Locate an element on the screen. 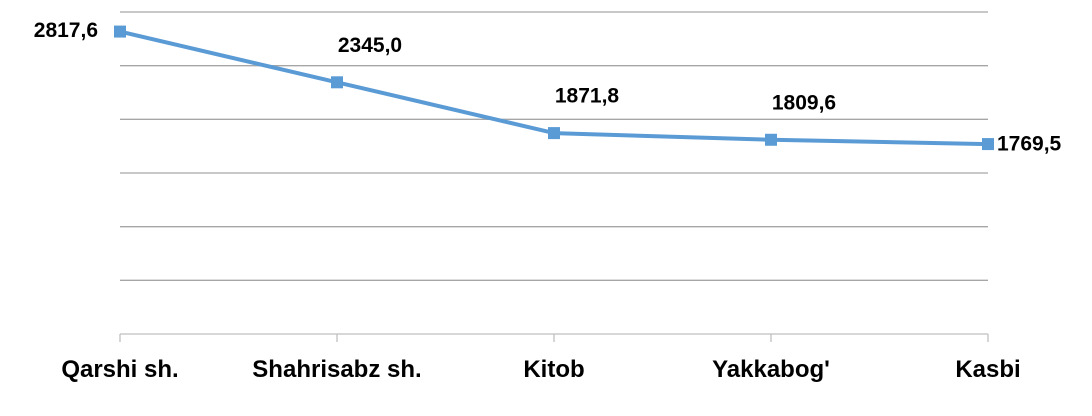 This screenshot has height=416, width=1092. x-tick-label: Qarshi sh. is located at coordinates (120, 369).